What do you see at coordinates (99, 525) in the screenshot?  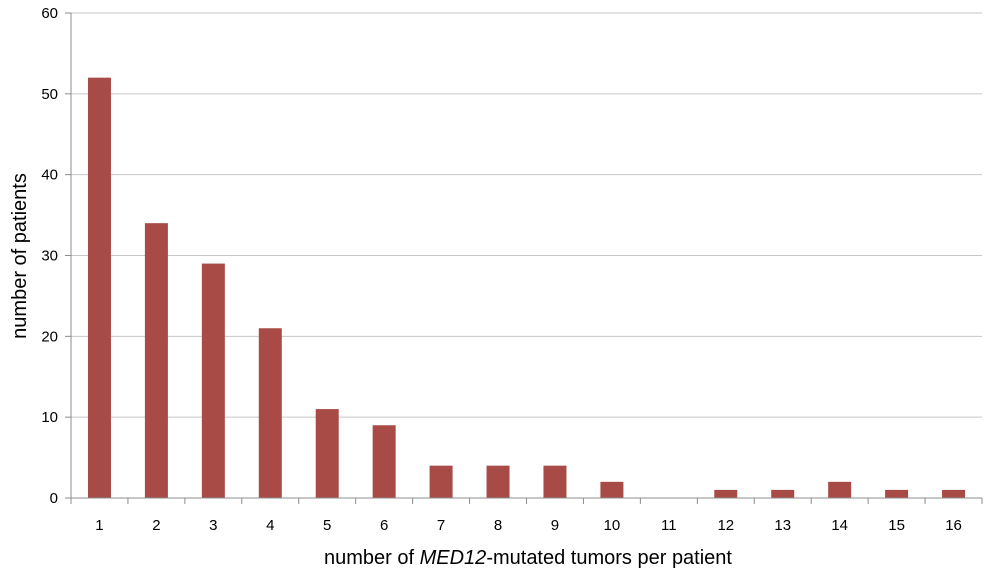 I see `x-tick-label: 1` at bounding box center [99, 525].